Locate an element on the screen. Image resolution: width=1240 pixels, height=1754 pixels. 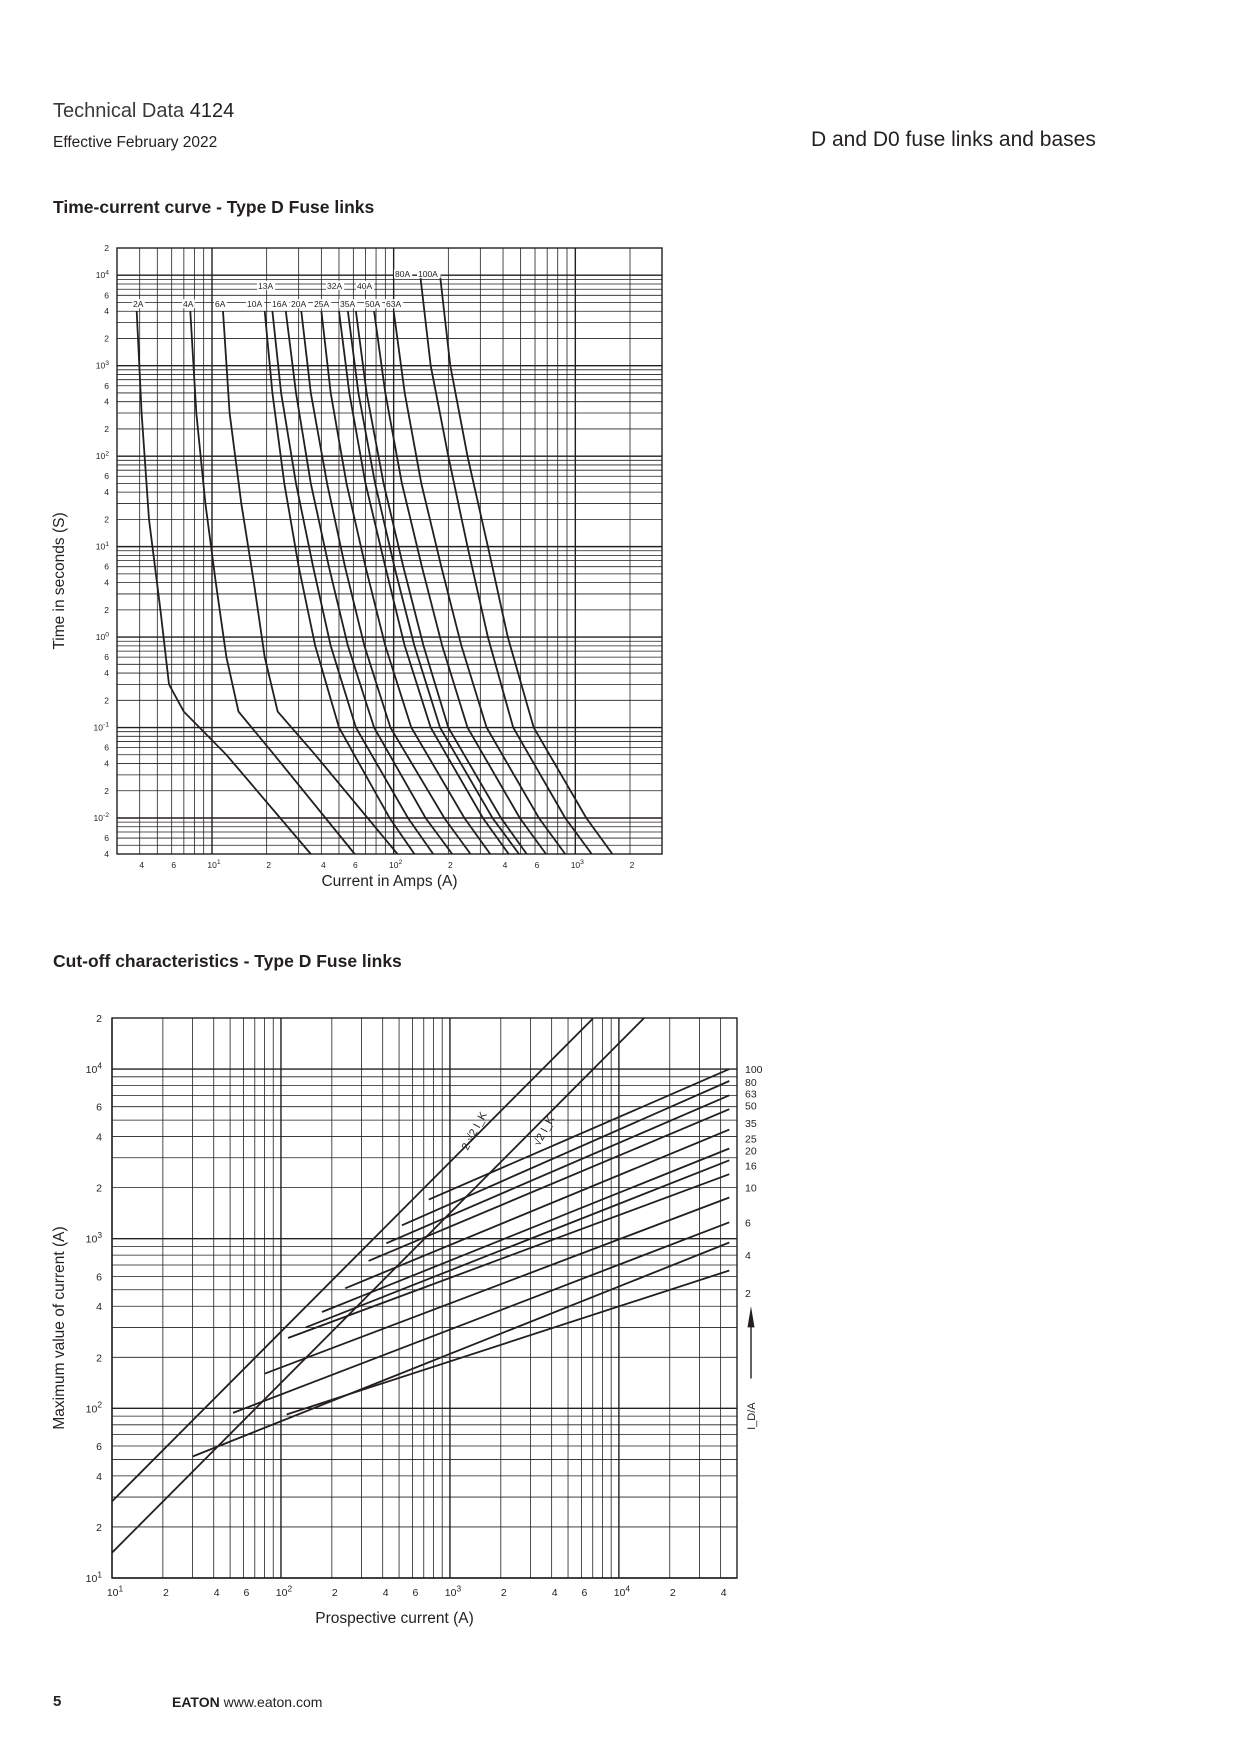
rating-label-10: 10 is located at coordinates (751, 1189).